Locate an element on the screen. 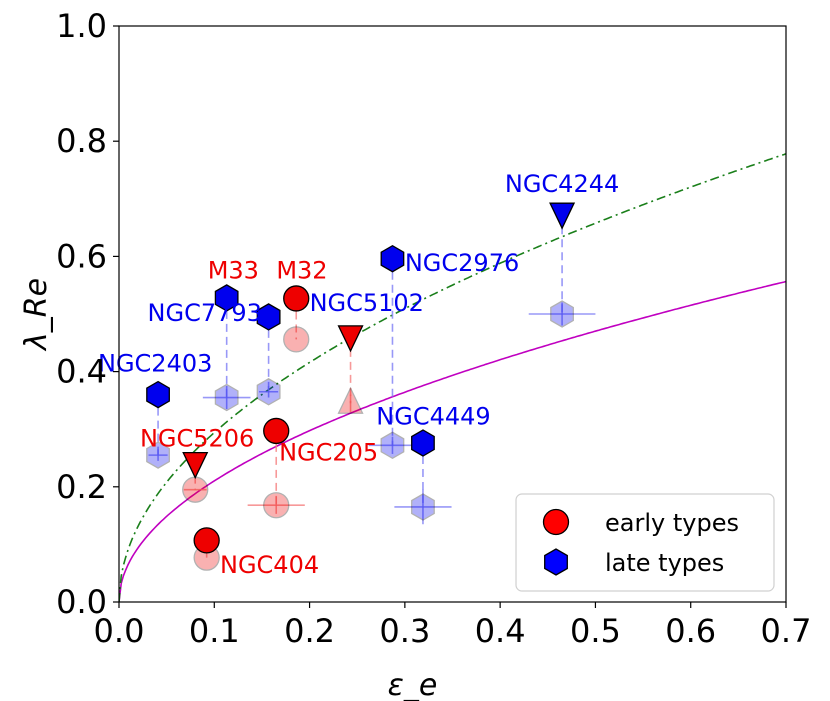  x-tick-label: 0.0 is located at coordinates (119, 631).